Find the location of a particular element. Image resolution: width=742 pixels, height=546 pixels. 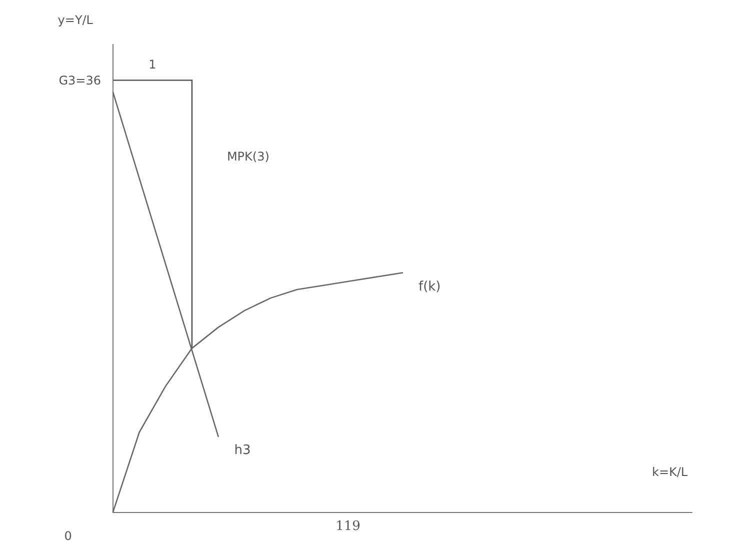

x-axis-title: k=K/L is located at coordinates (670, 472).